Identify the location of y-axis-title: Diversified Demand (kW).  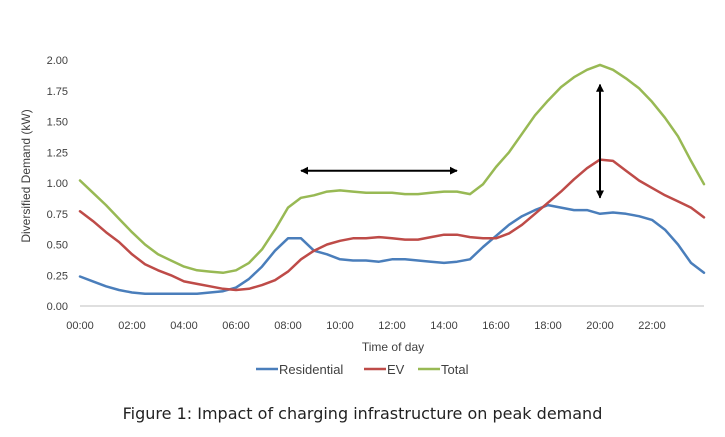
(26, 175).